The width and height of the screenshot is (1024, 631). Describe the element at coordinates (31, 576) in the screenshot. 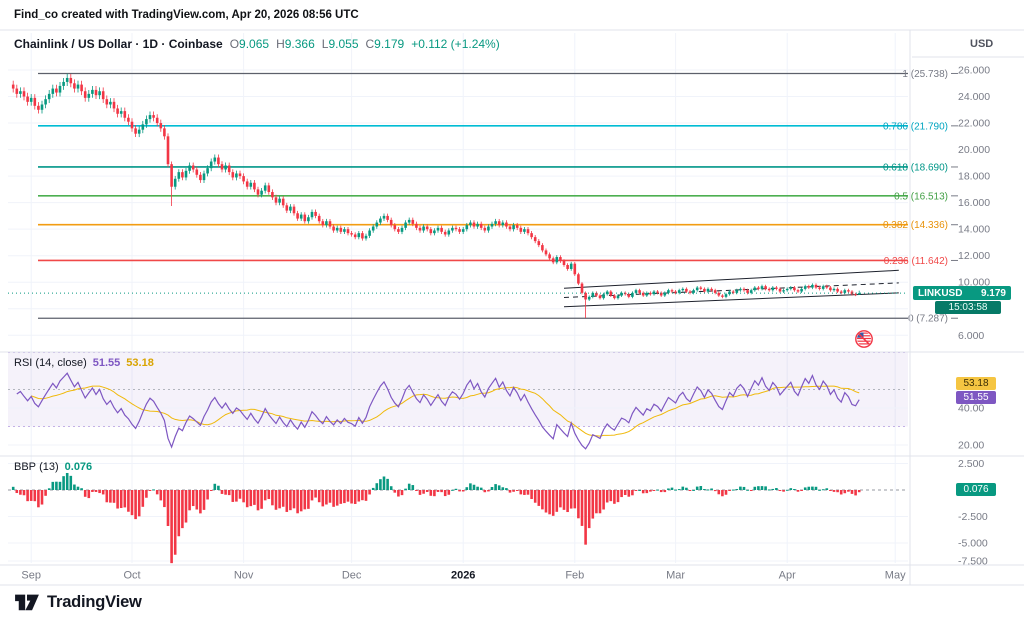

I see `time-axis-label: Sep` at that location.